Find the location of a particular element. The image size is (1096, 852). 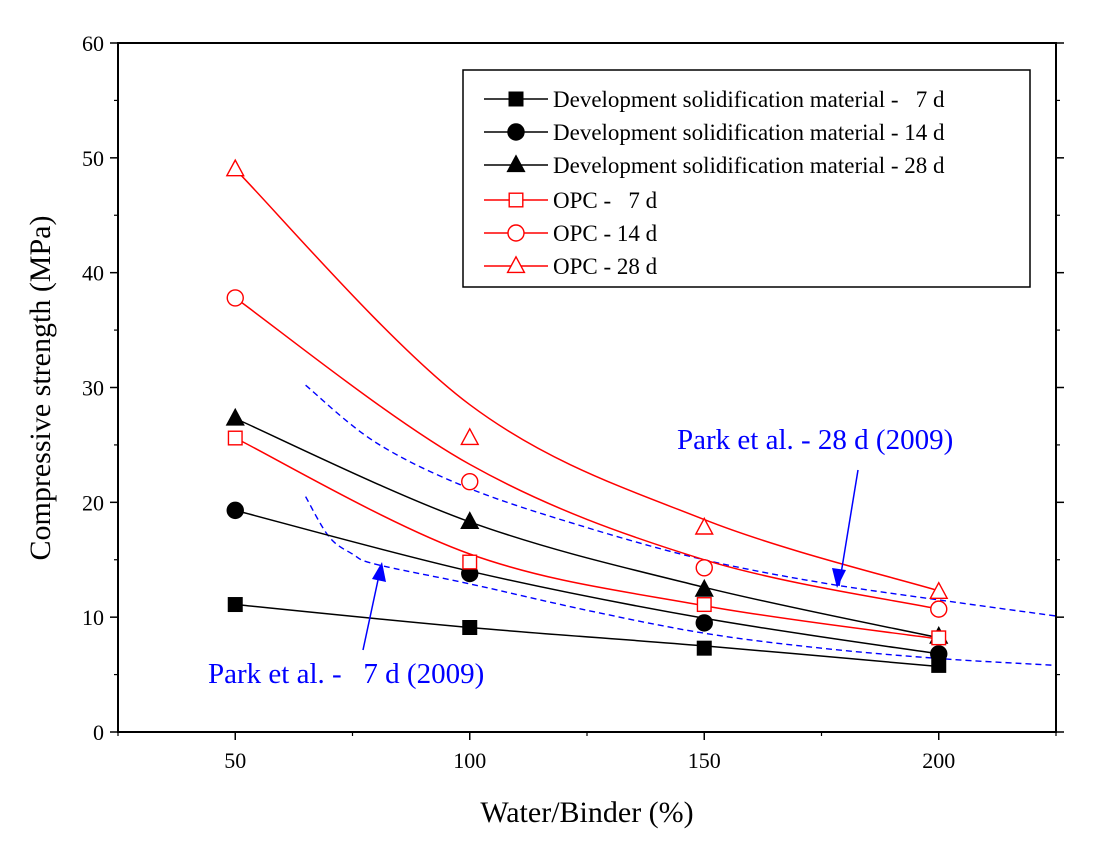

legend-box is located at coordinates (746, 178).